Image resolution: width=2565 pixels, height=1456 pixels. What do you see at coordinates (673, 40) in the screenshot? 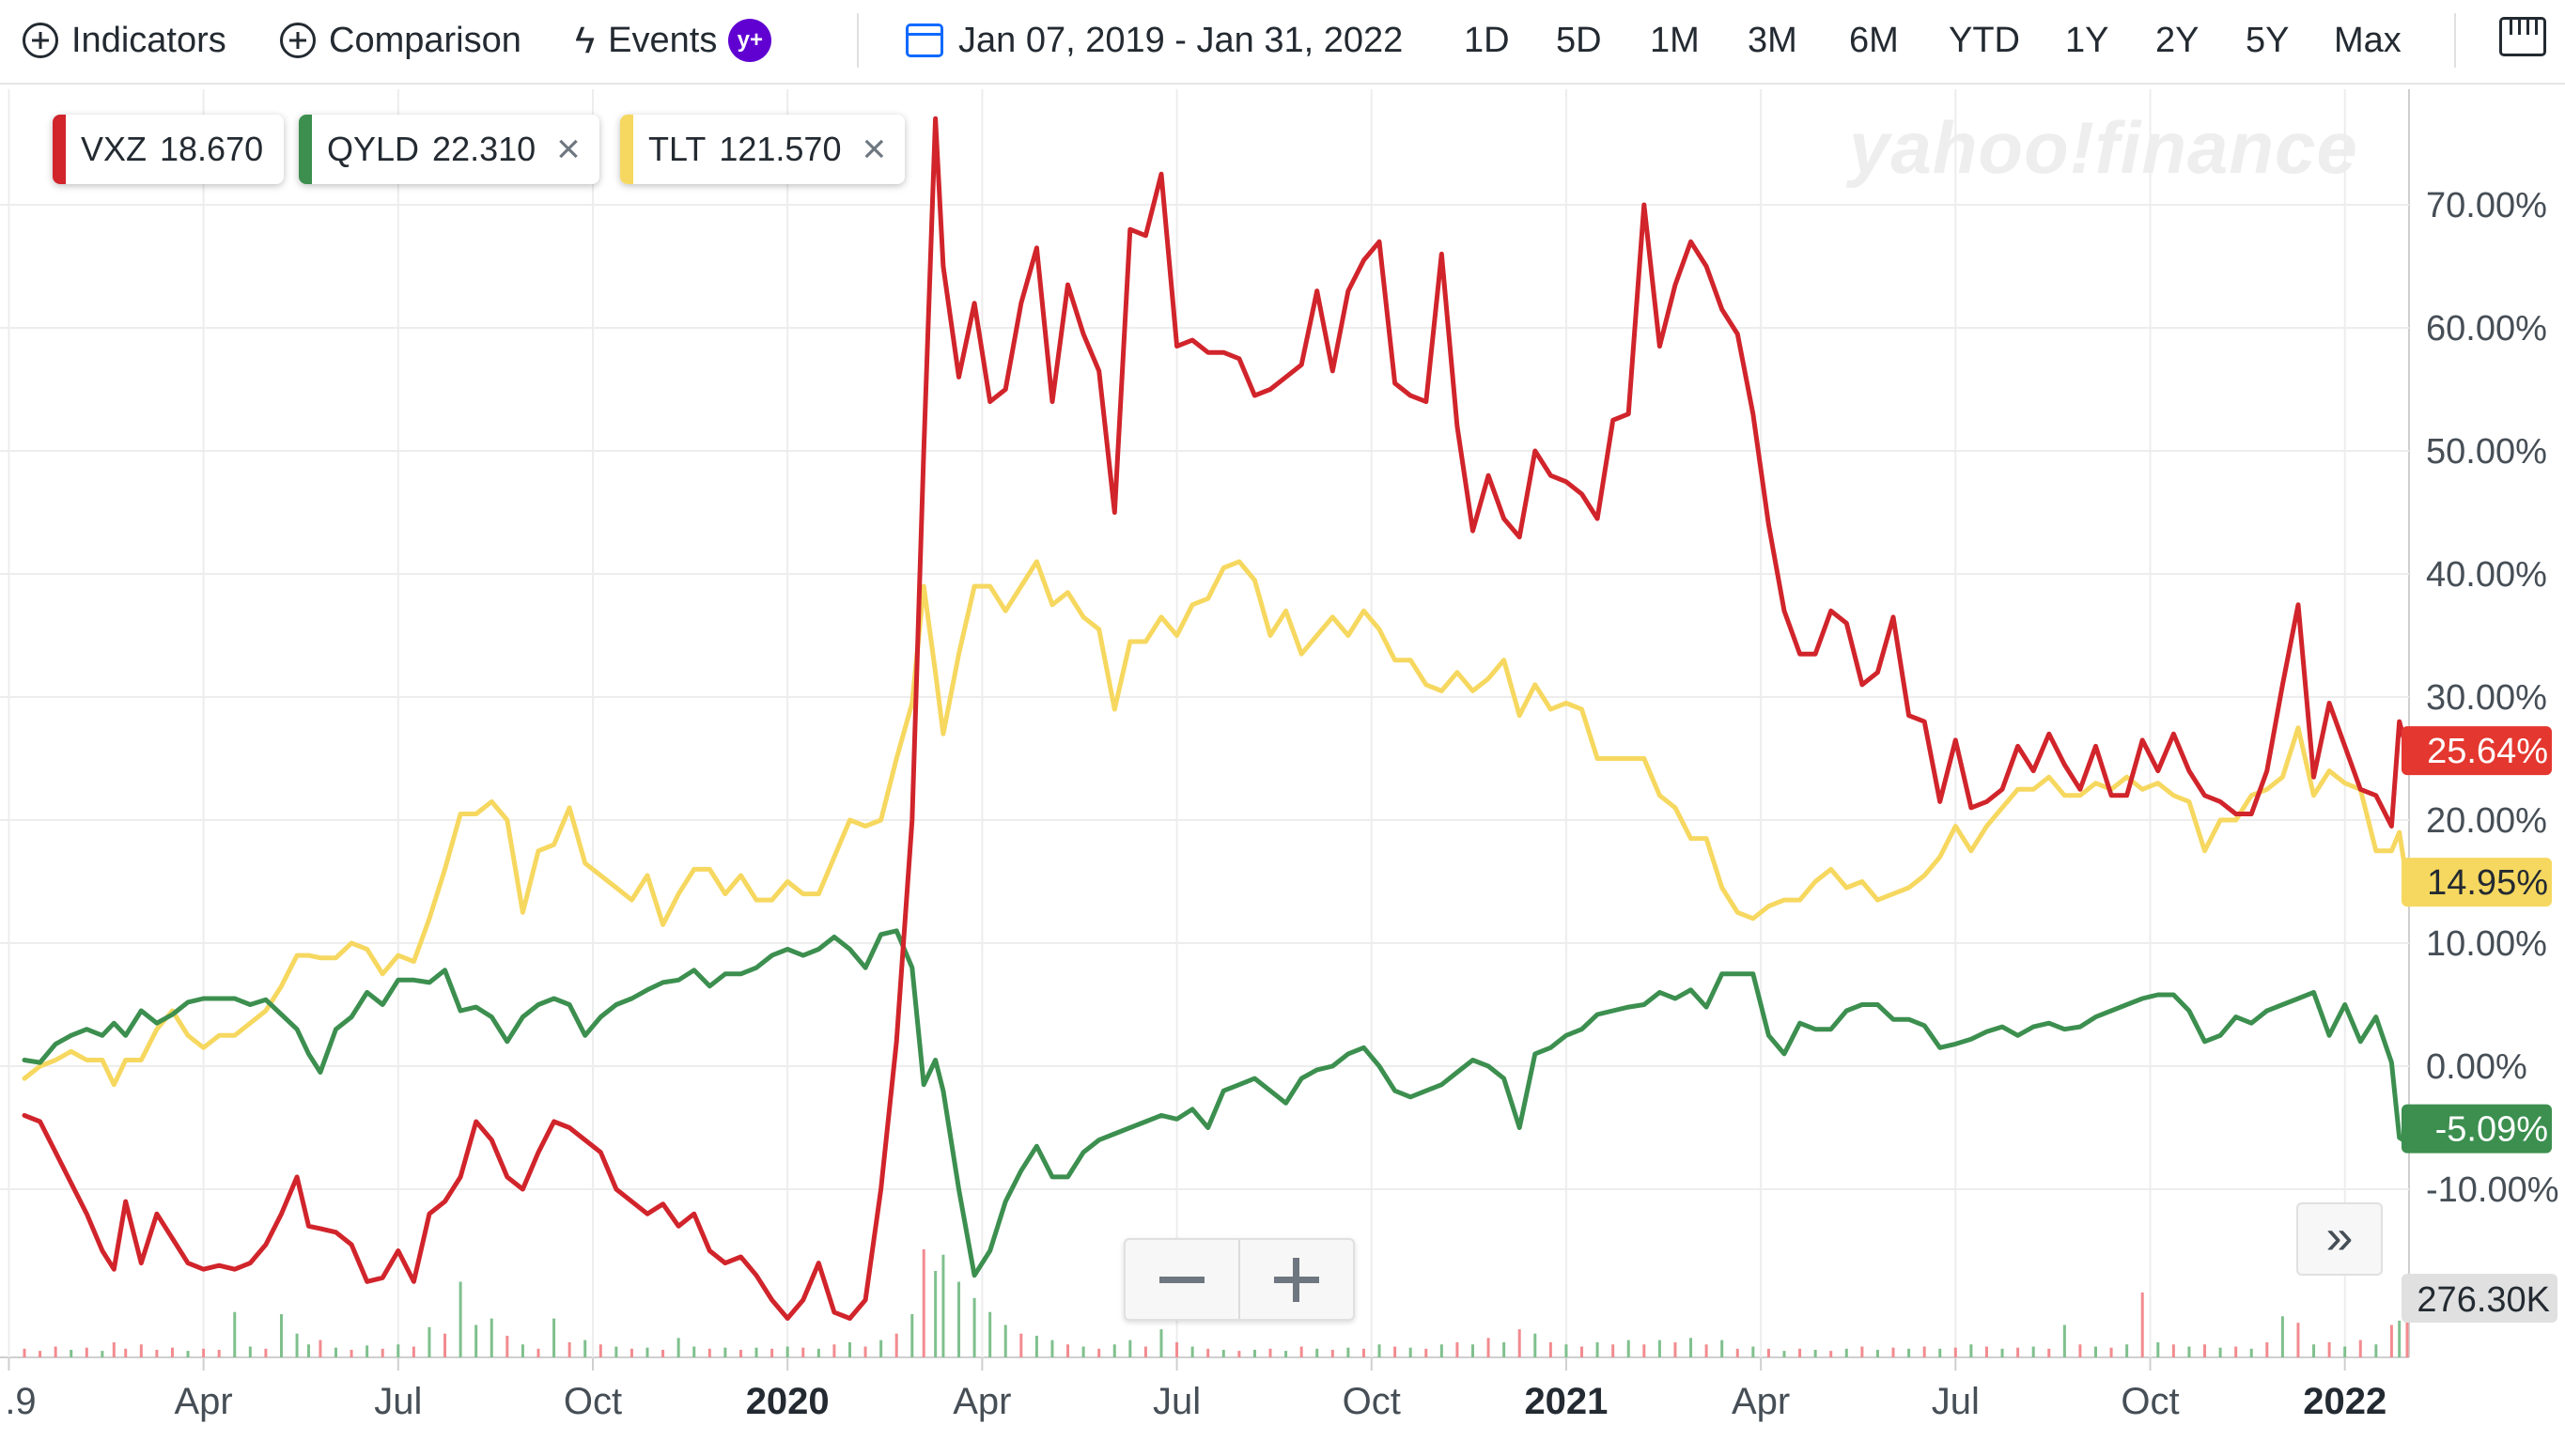
I see `events-button: ϟ Events y+` at bounding box center [673, 40].